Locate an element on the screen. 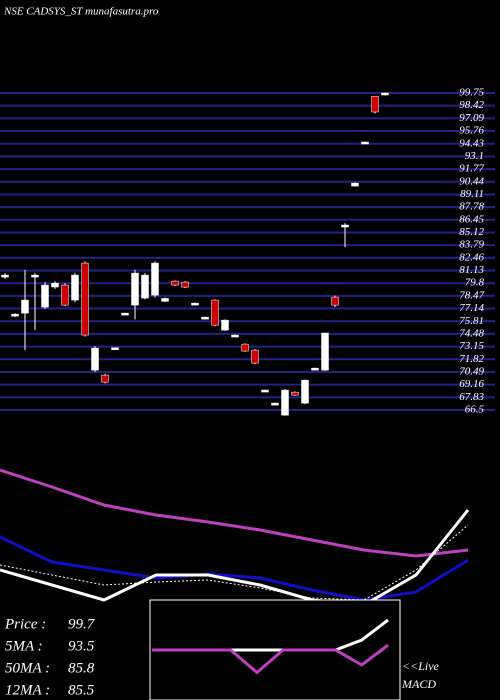 This screenshot has width=500, height=700. y-tick-label: 75.81 is located at coordinates (471, 321).